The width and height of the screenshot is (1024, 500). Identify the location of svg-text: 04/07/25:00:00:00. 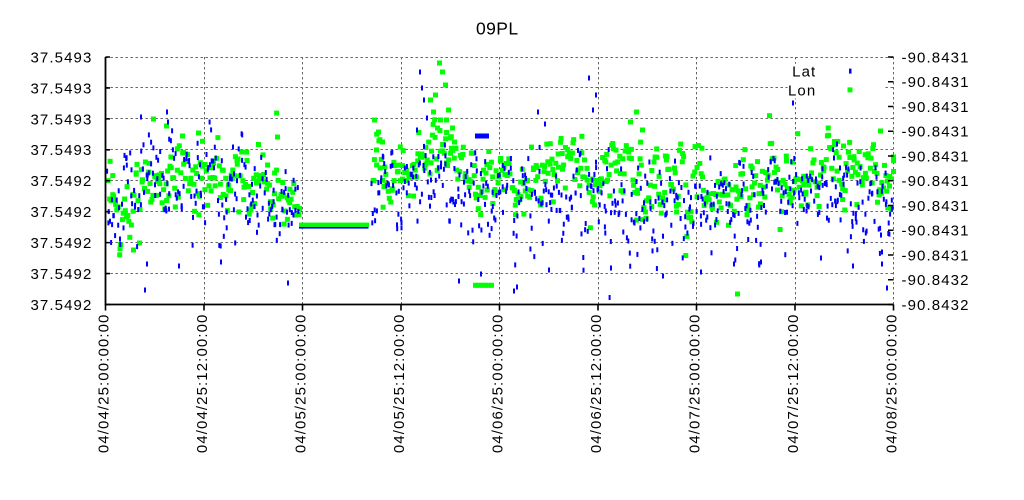
(695, 384).